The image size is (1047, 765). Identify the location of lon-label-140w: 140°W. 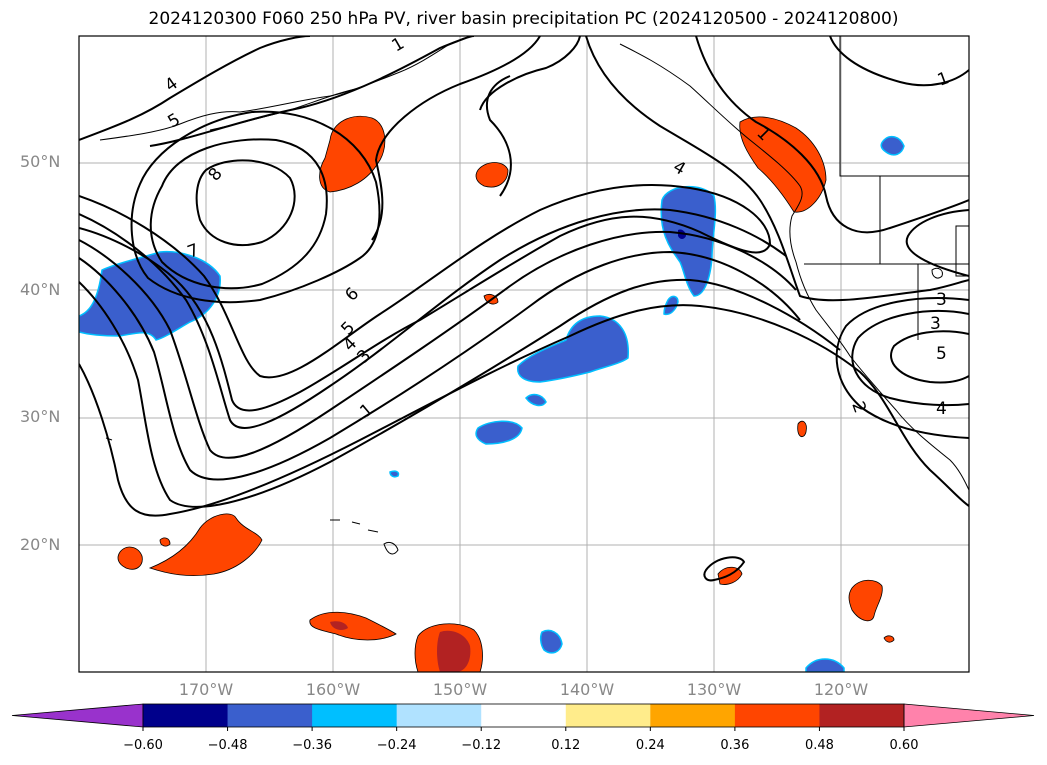
(587, 689).